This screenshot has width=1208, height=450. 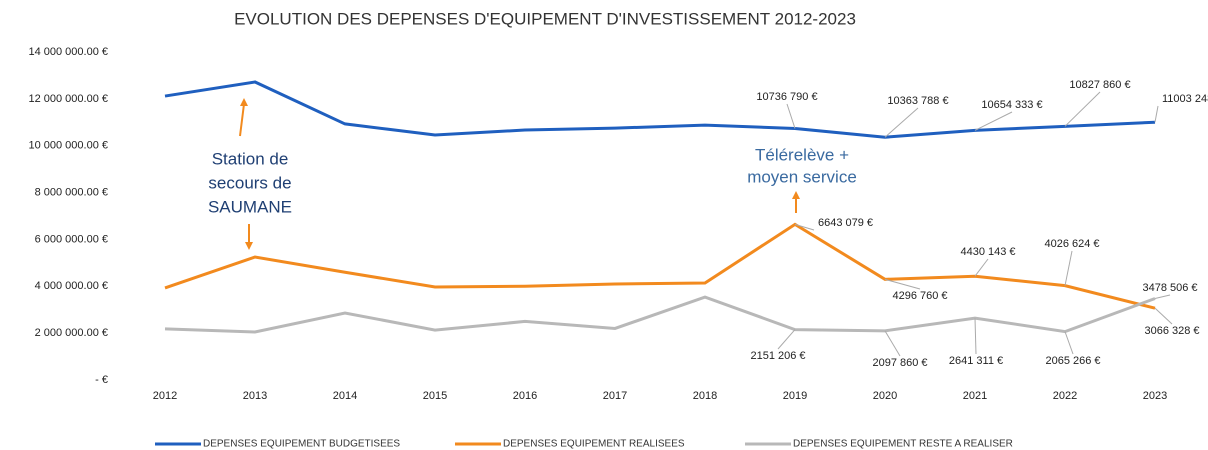 I want to click on annotation: Télérelève +, so click(x=802, y=154).